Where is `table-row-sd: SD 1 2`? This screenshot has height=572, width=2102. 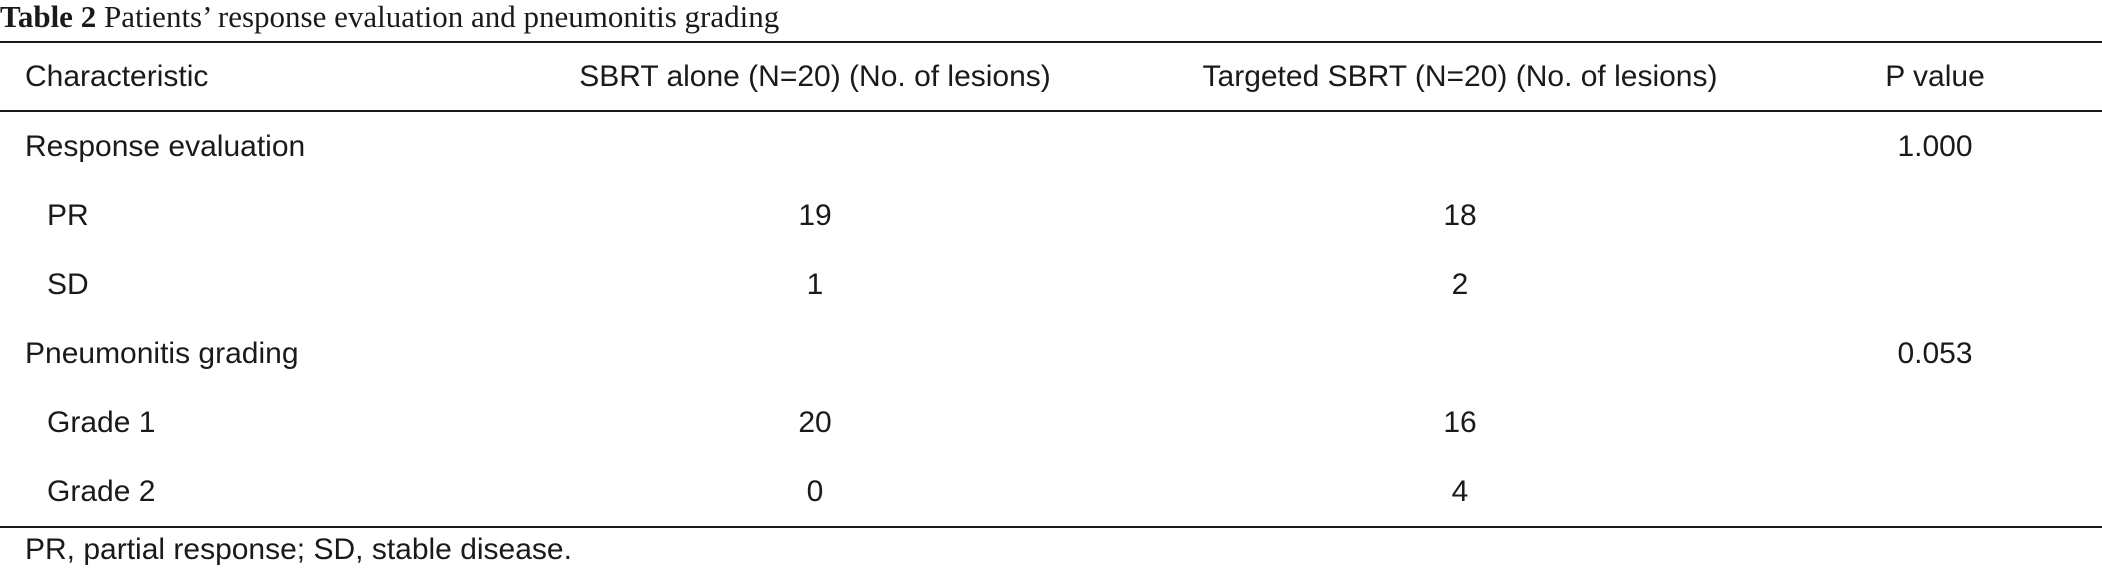 table-row-sd: SD 1 2 is located at coordinates (1051, 284).